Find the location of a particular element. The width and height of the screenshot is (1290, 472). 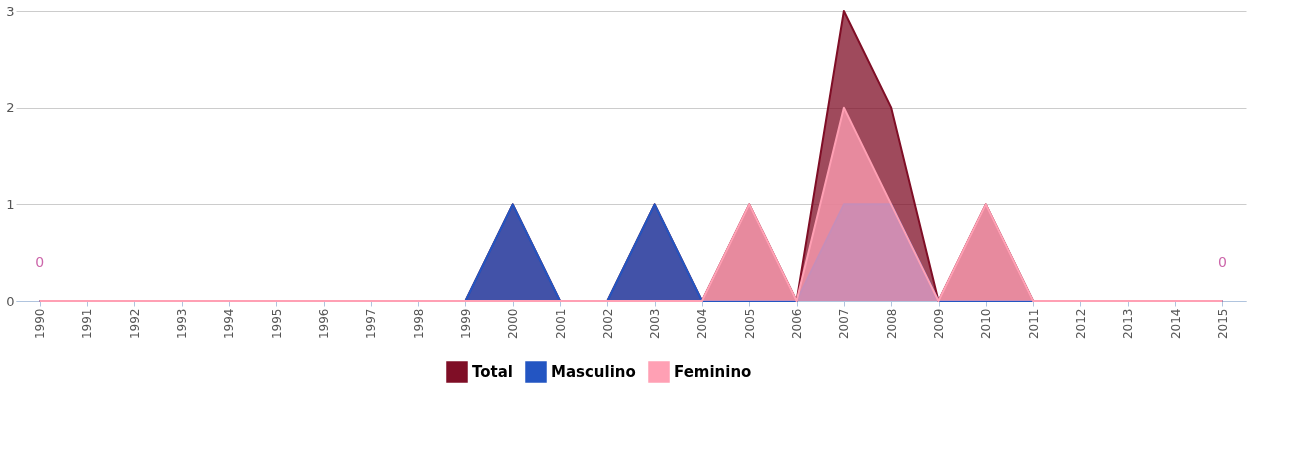

x-tick-label: 2009 is located at coordinates (939, 324).